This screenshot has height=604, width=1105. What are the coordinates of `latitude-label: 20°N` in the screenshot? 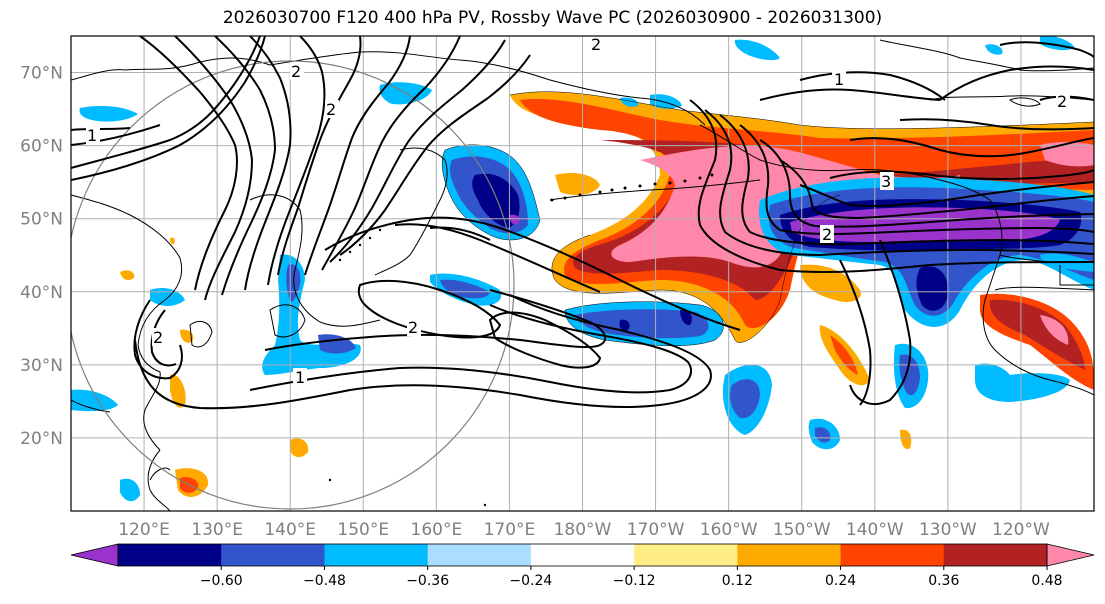 It's located at (41, 439).